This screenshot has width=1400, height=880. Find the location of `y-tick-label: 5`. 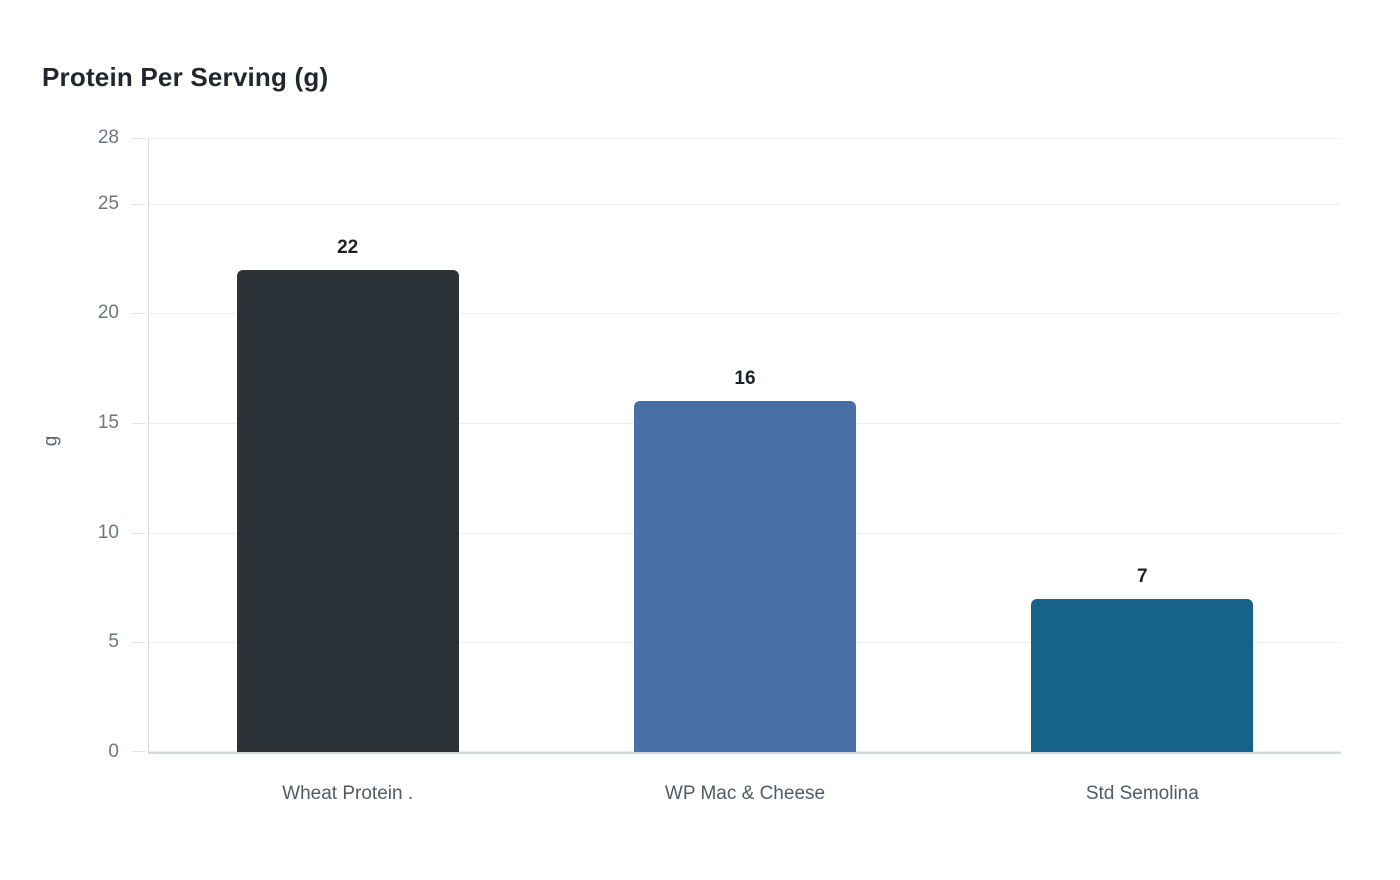

y-tick-label: 5 is located at coordinates (113, 642).